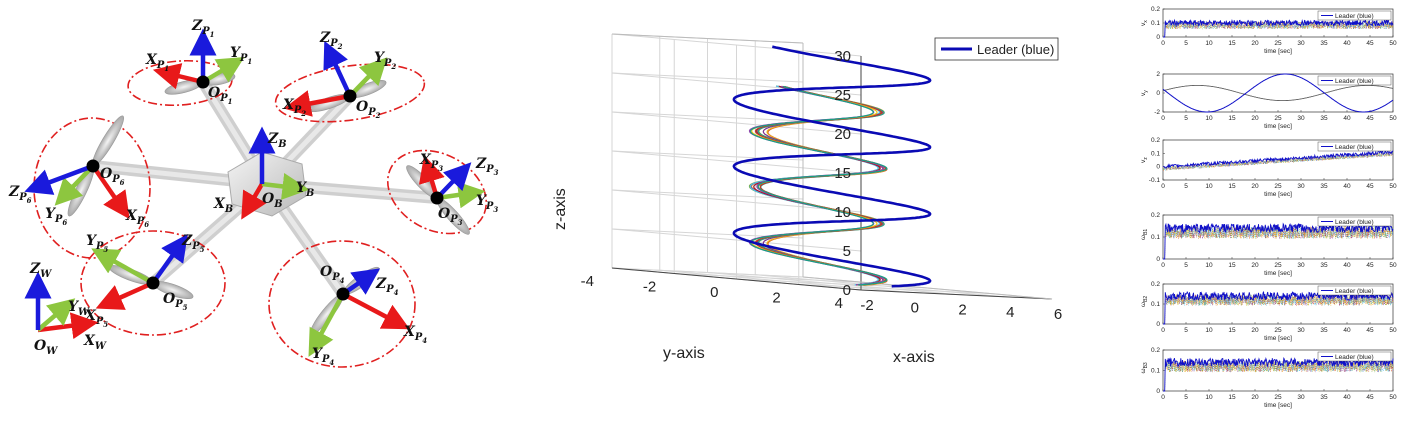 The width and height of the screenshot is (1403, 423). Describe the element at coordinates (839, 303) in the screenshot. I see `y-tick-label: 4` at that location.